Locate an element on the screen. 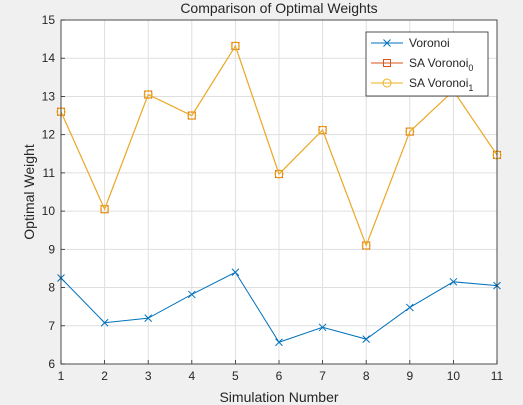  y-tick-label: 11 is located at coordinates (49, 173).